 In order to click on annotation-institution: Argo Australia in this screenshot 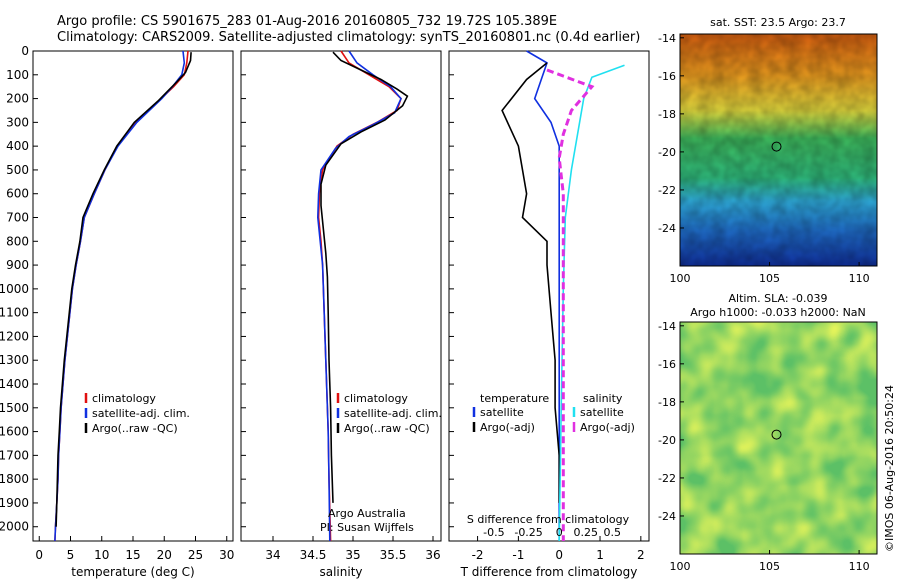, I will do `click(367, 513)`.